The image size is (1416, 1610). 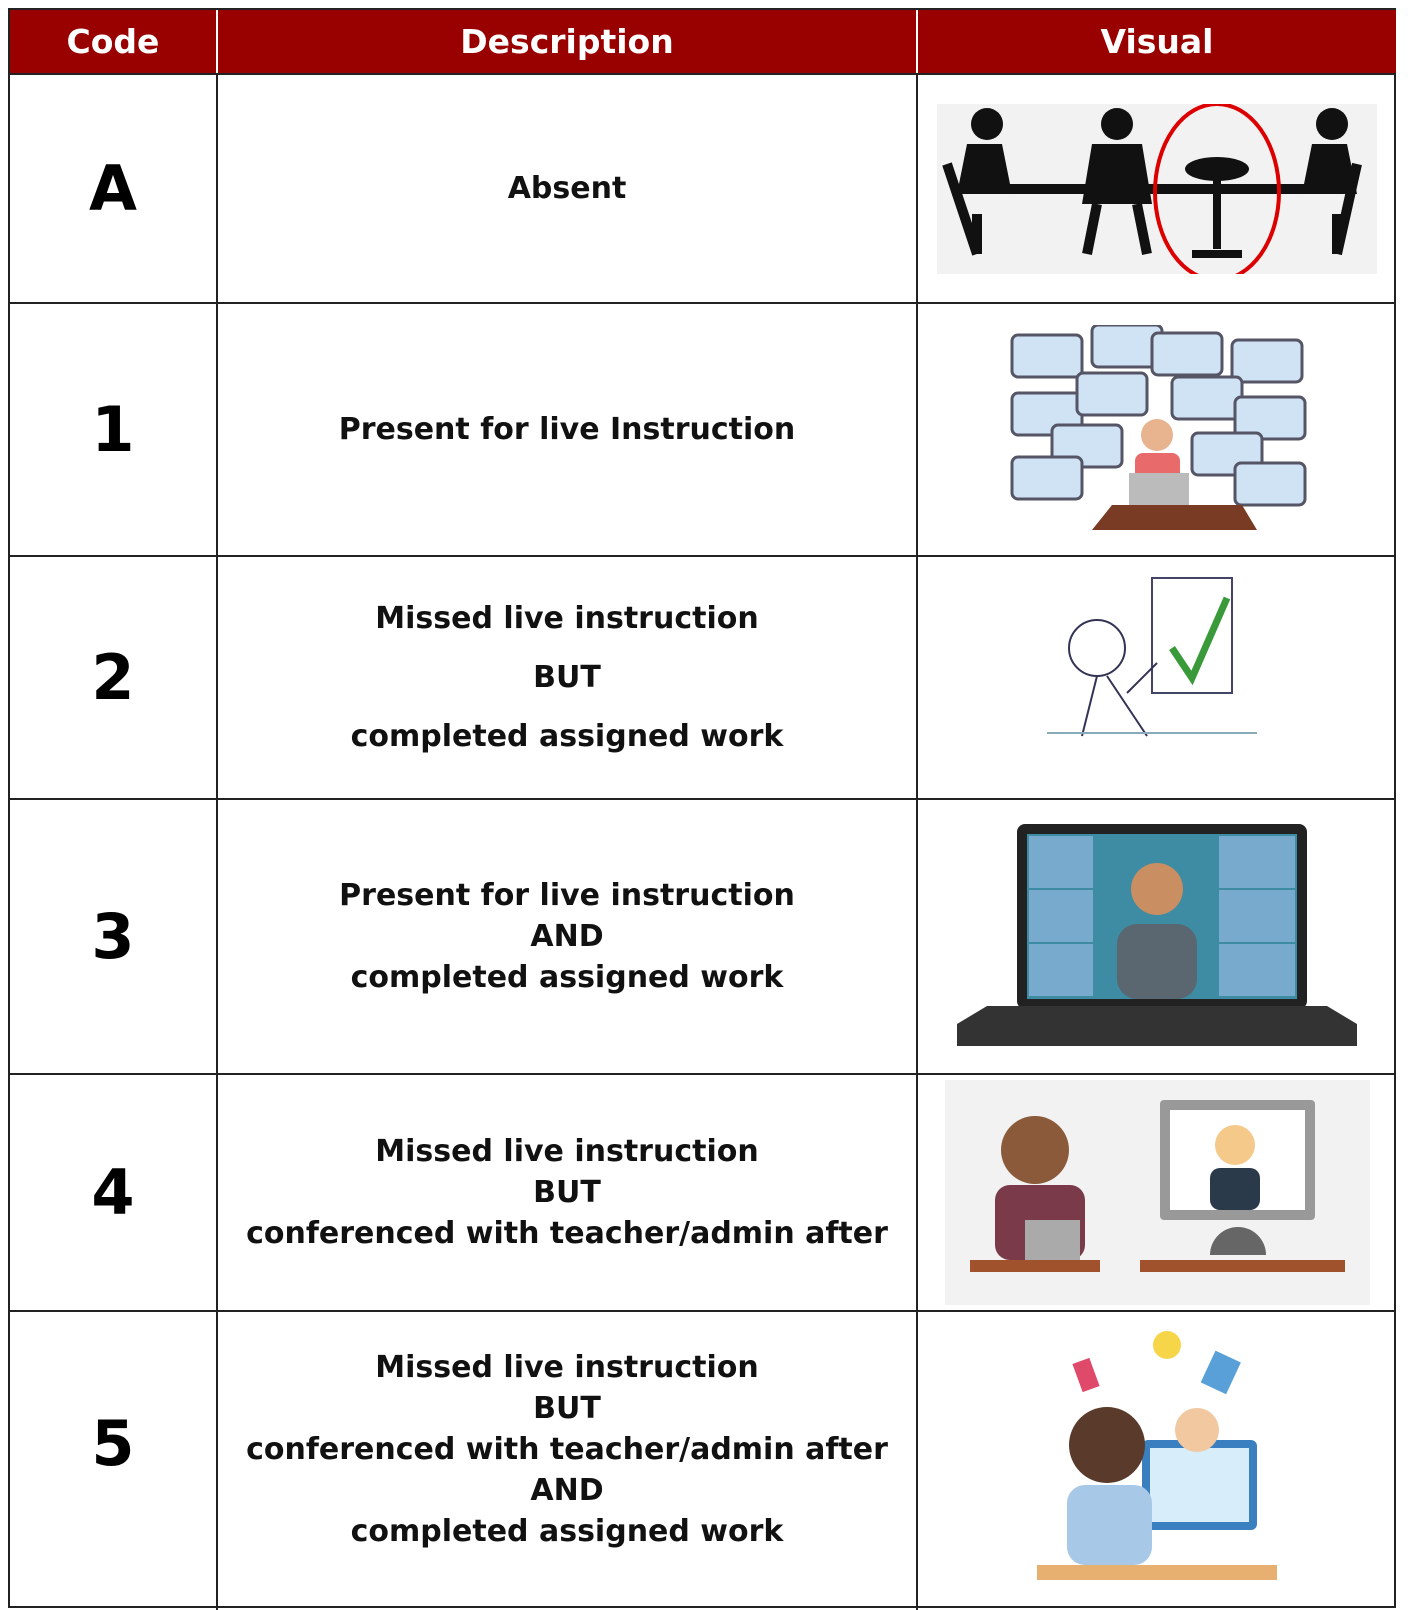 What do you see at coordinates (114, 1191) in the screenshot?
I see `code-cell: 4` at bounding box center [114, 1191].